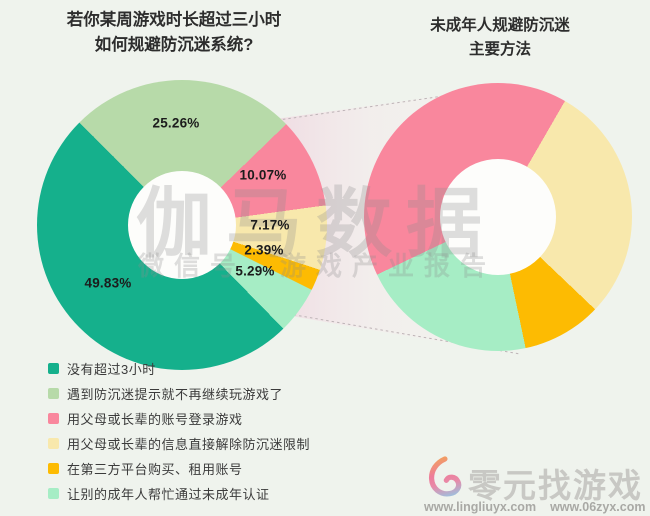 Image resolution: width=650 pixels, height=516 pixels. I want to click on left-chart-title: 若你某周游戏时长超过三小时 如何规避防沉迷系统?, so click(174, 33).